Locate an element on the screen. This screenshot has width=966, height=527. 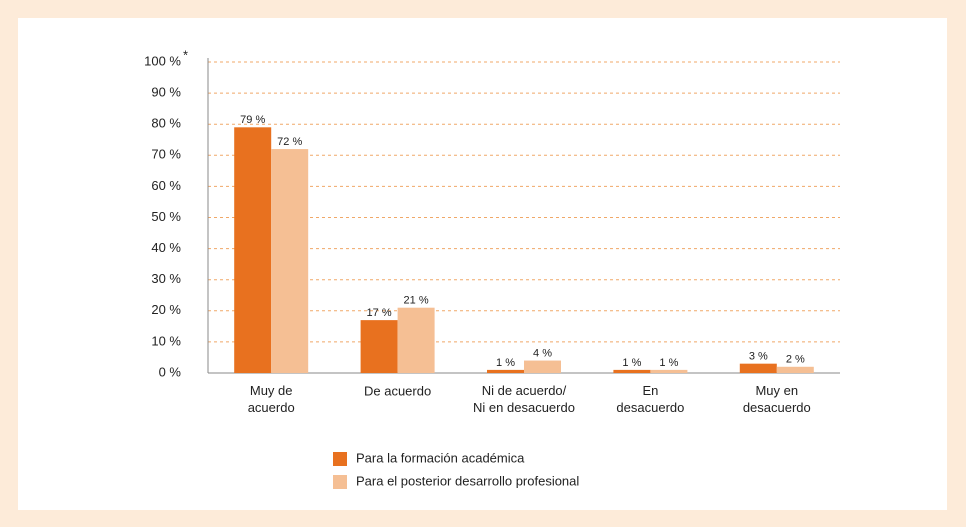
y-tick-label: 0 % is located at coordinates (170, 371).